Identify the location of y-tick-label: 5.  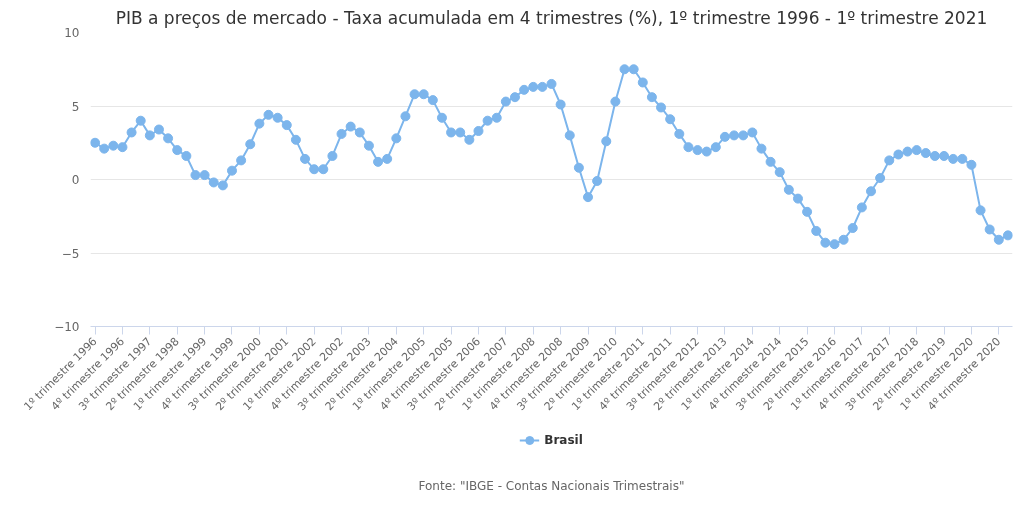
(75, 106).